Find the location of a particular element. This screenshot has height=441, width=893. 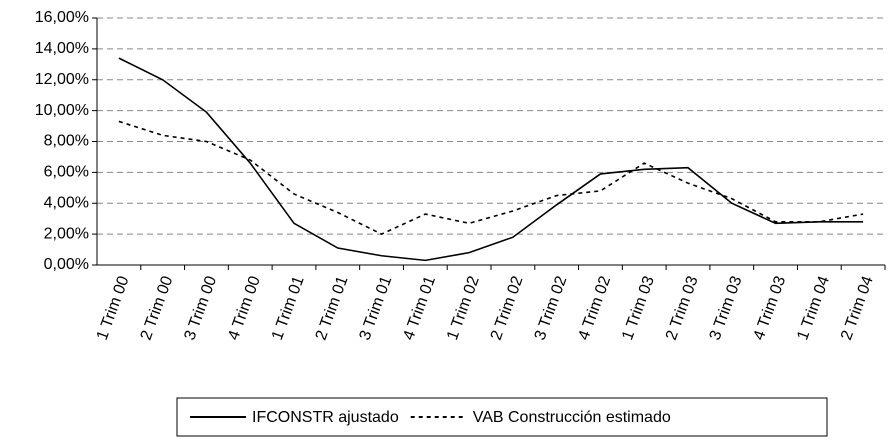

y-tick-label: 16,00% is located at coordinates (62, 17).